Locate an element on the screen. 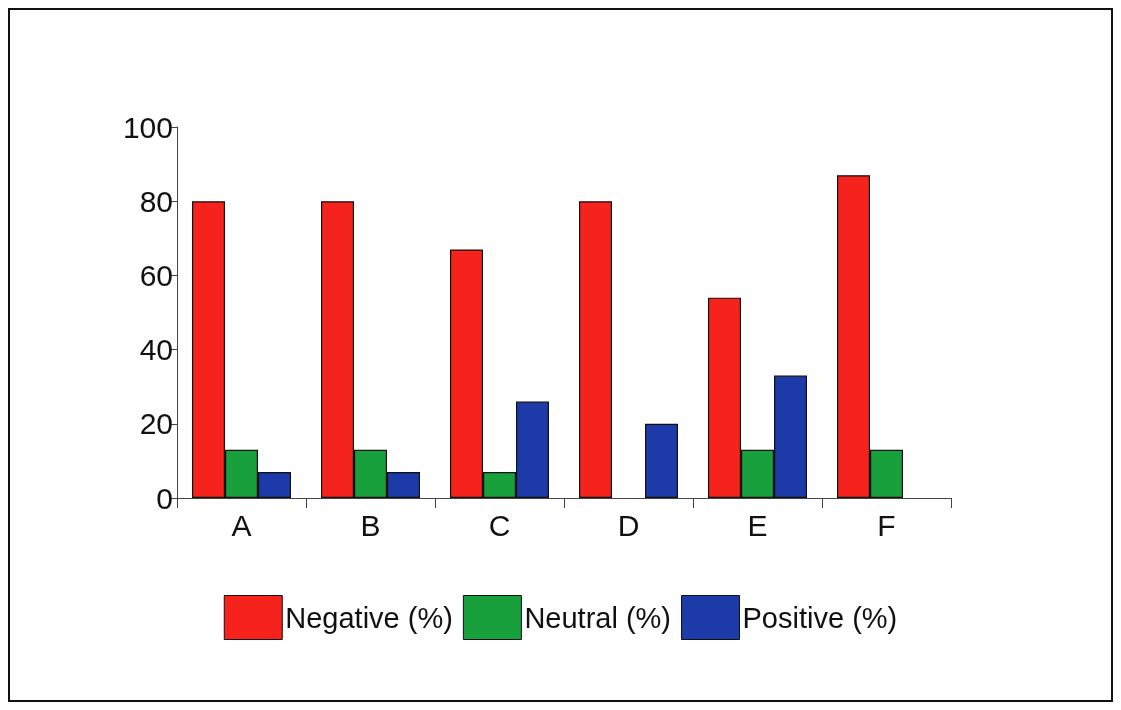 Image resolution: width=1121 pixels, height=710 pixels. x-tick-label: F is located at coordinates (886, 525).